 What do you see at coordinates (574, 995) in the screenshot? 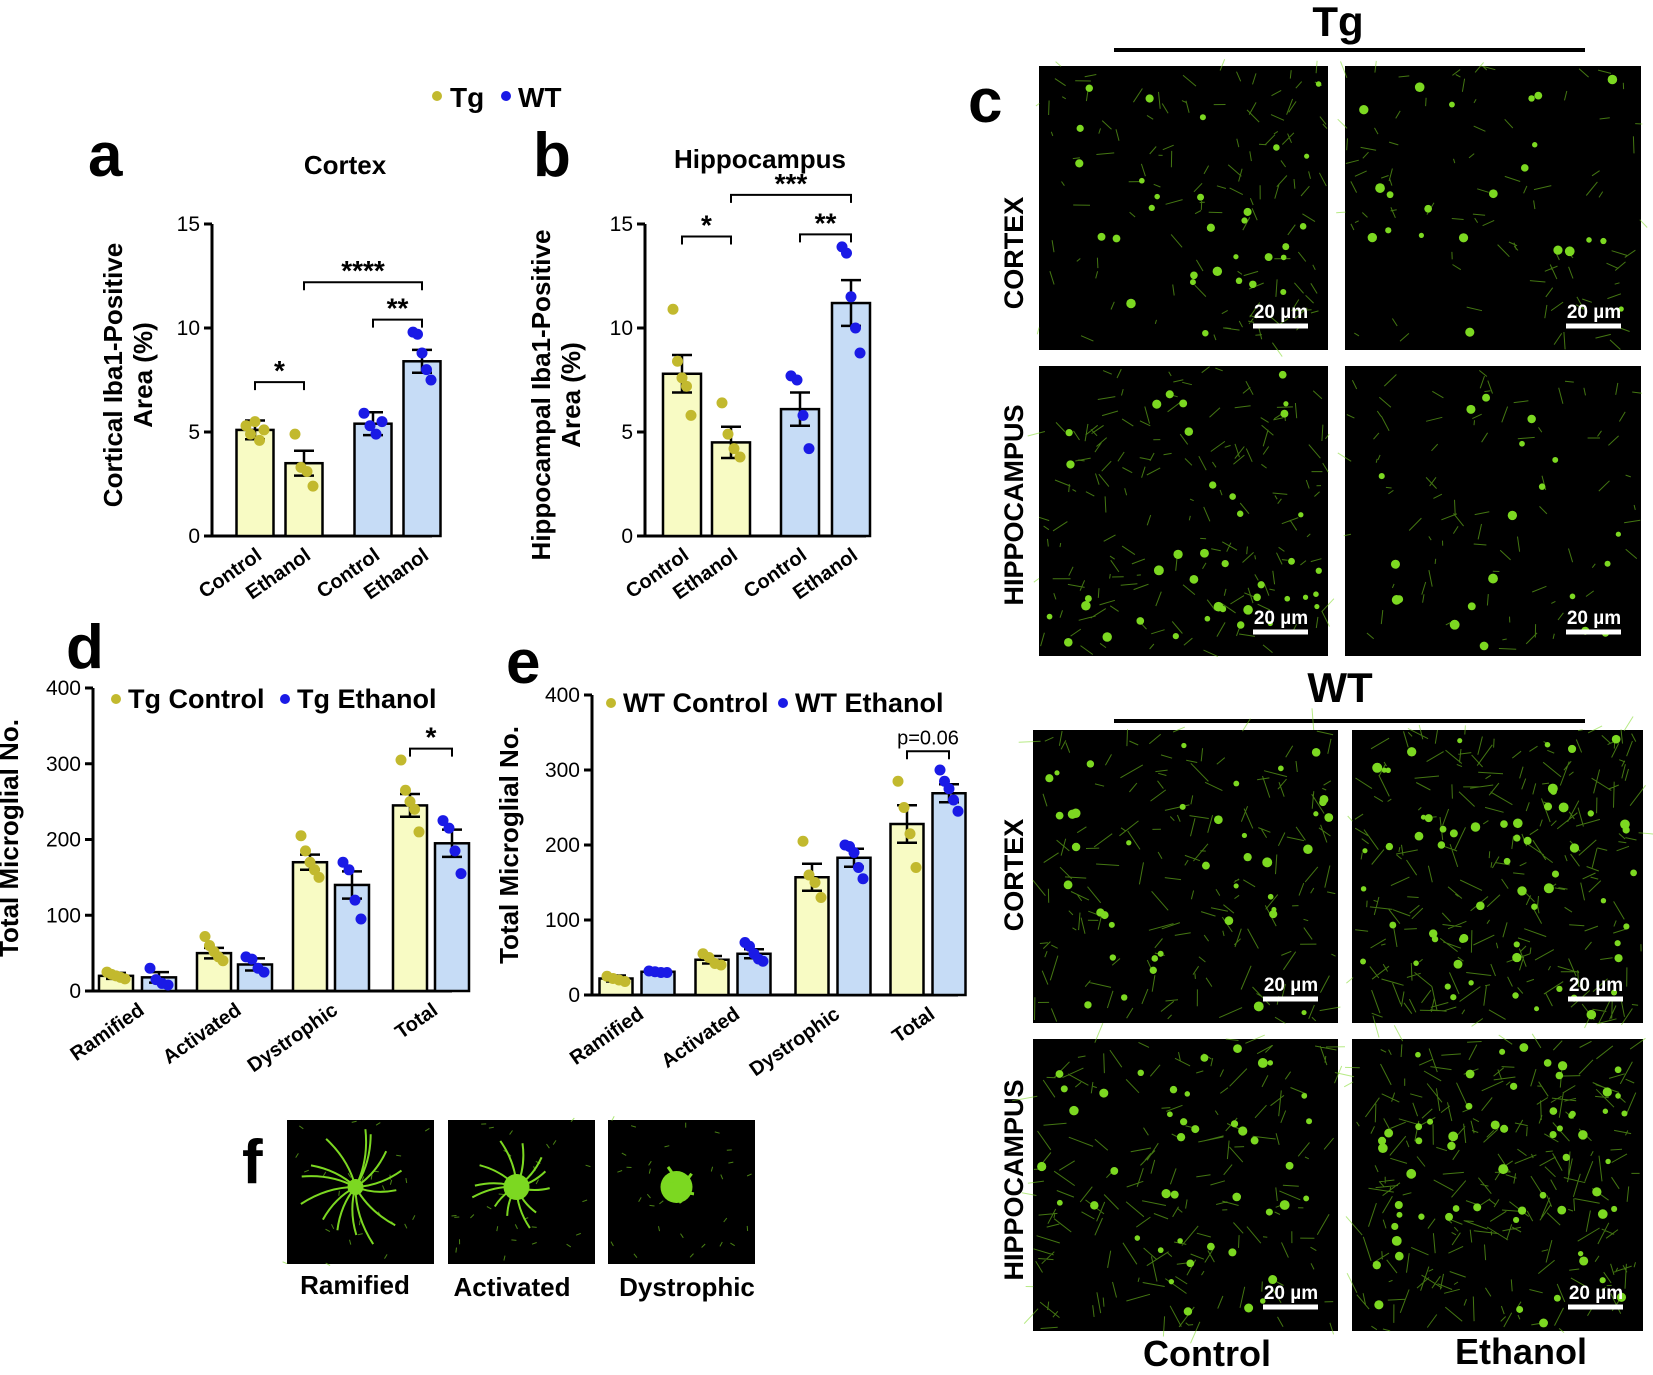
I see `y-tick-label: 0` at bounding box center [574, 995].